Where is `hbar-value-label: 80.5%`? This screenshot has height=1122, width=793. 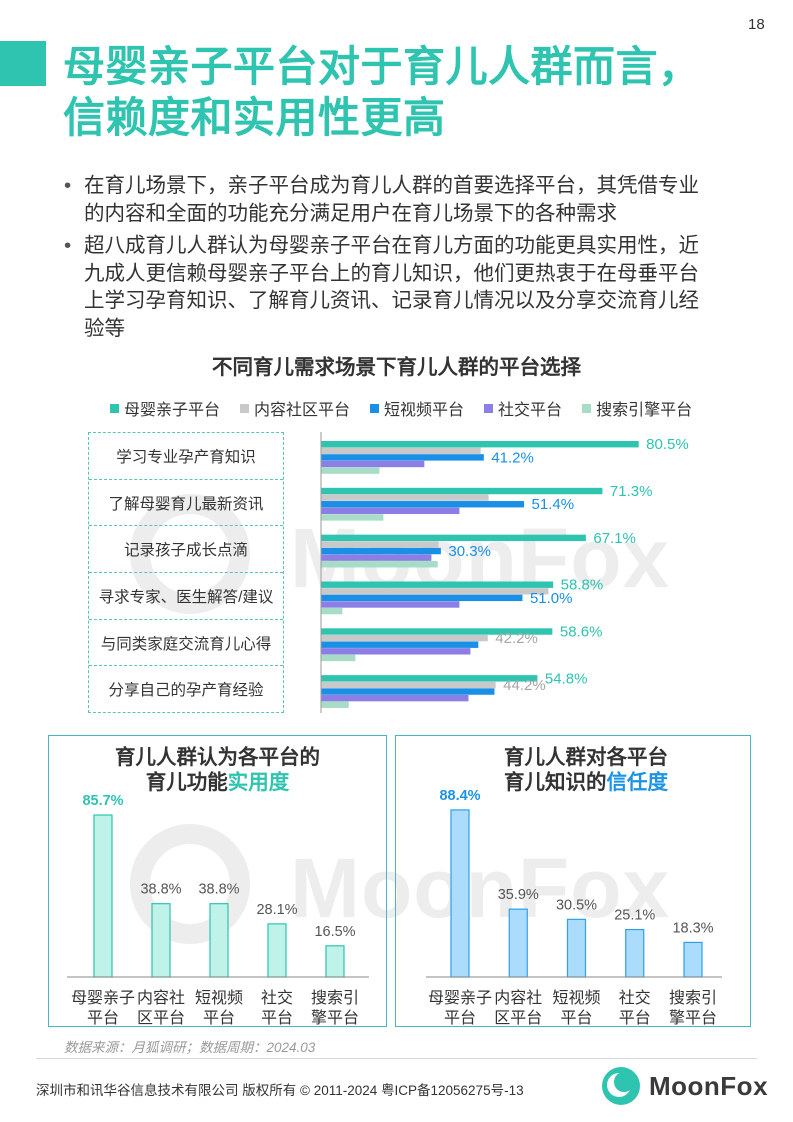
hbar-value-label: 80.5% is located at coordinates (667, 444).